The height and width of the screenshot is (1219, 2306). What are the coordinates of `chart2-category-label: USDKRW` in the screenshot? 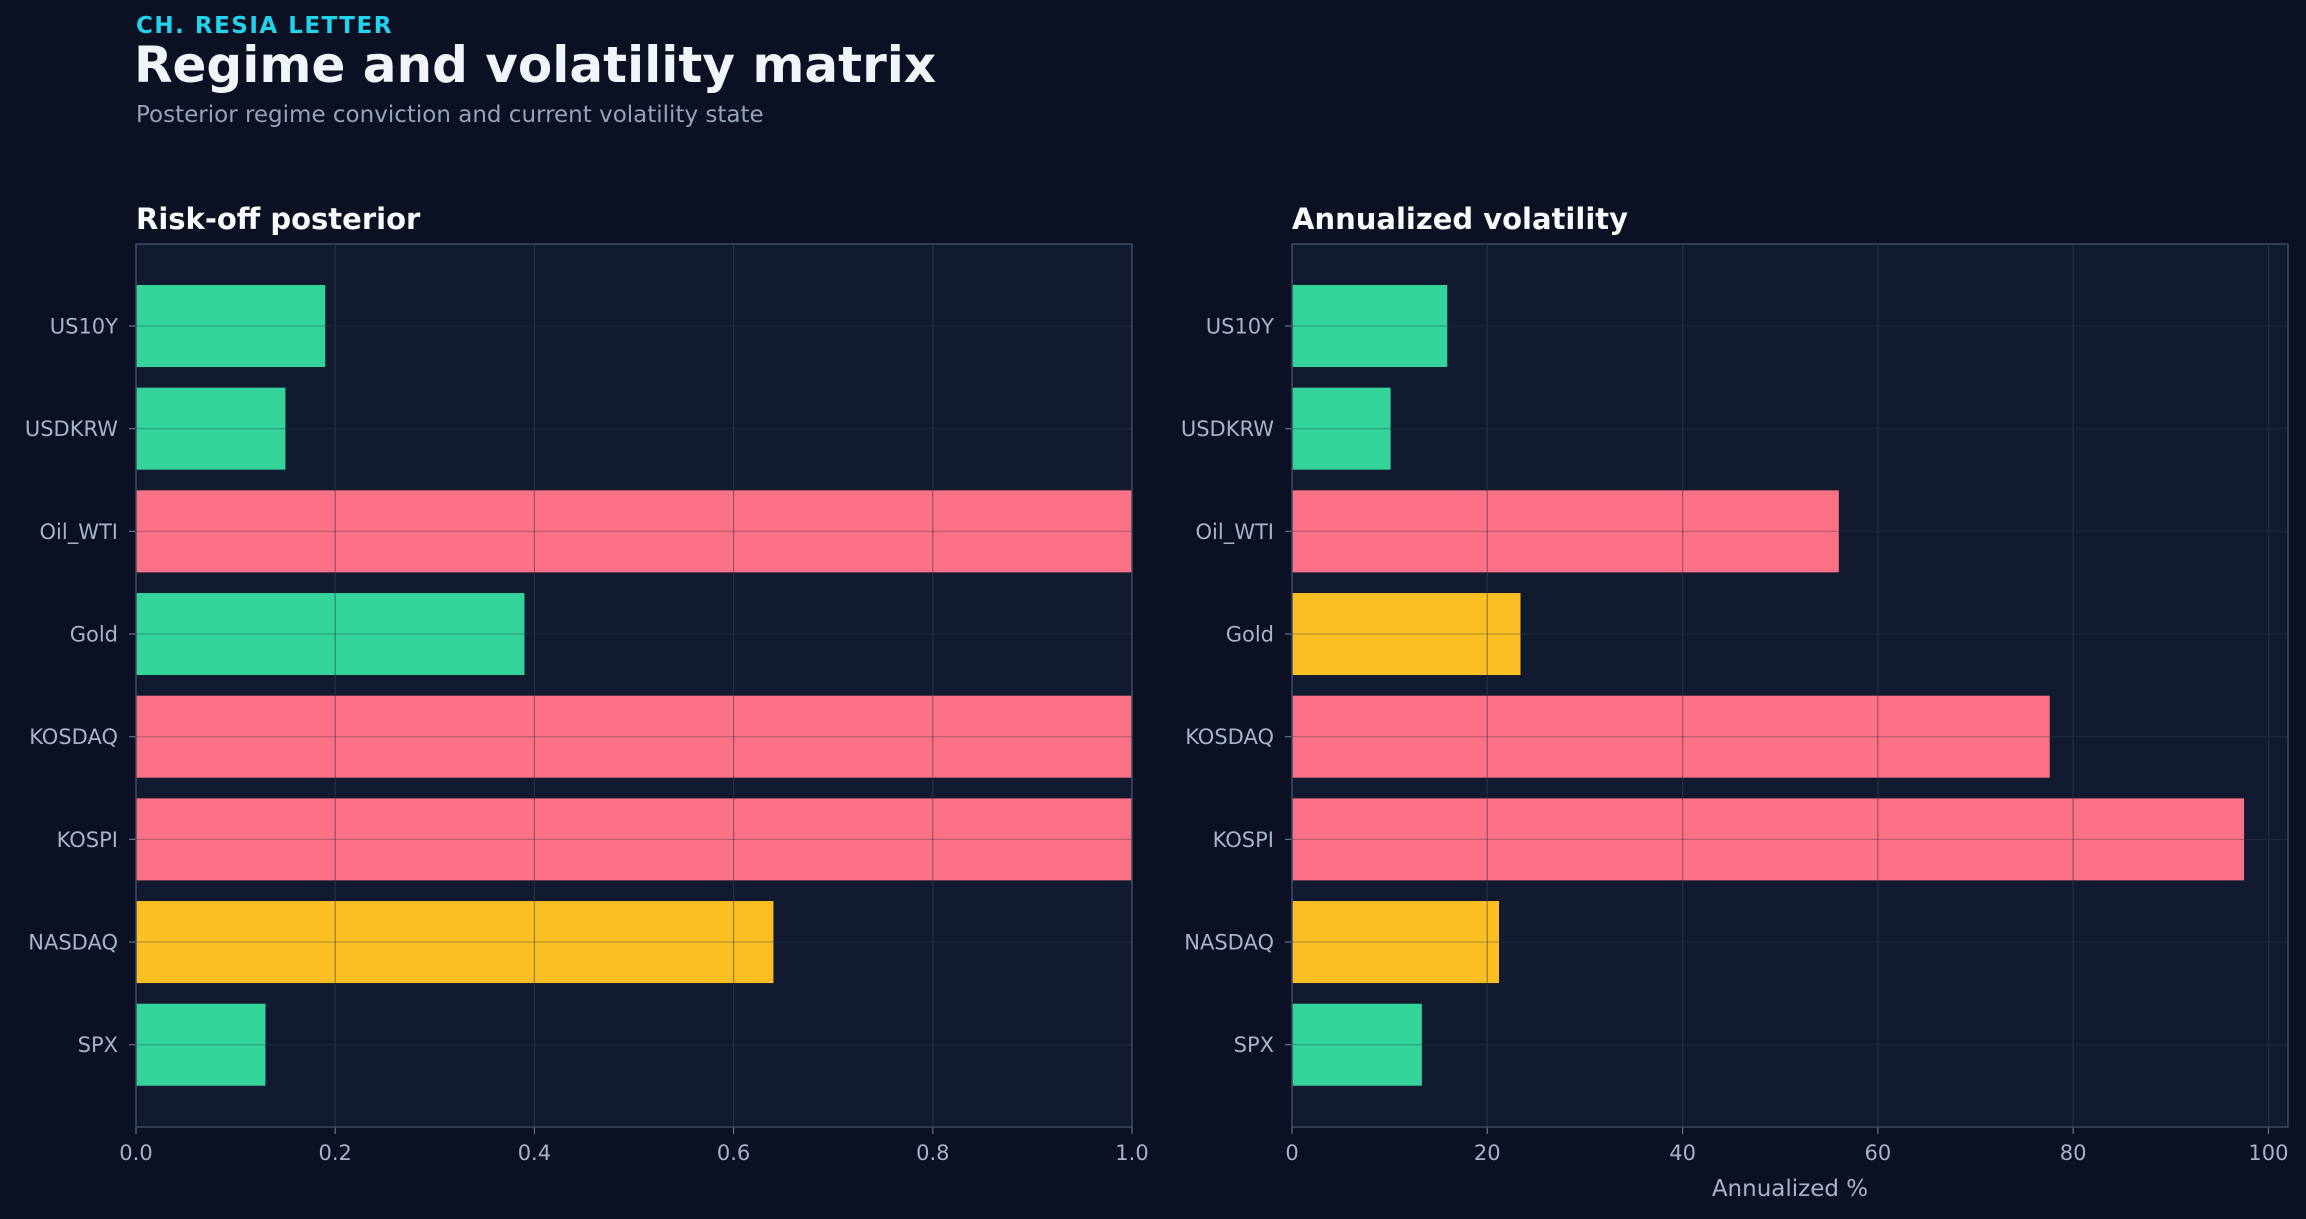 It's located at (1227, 429).